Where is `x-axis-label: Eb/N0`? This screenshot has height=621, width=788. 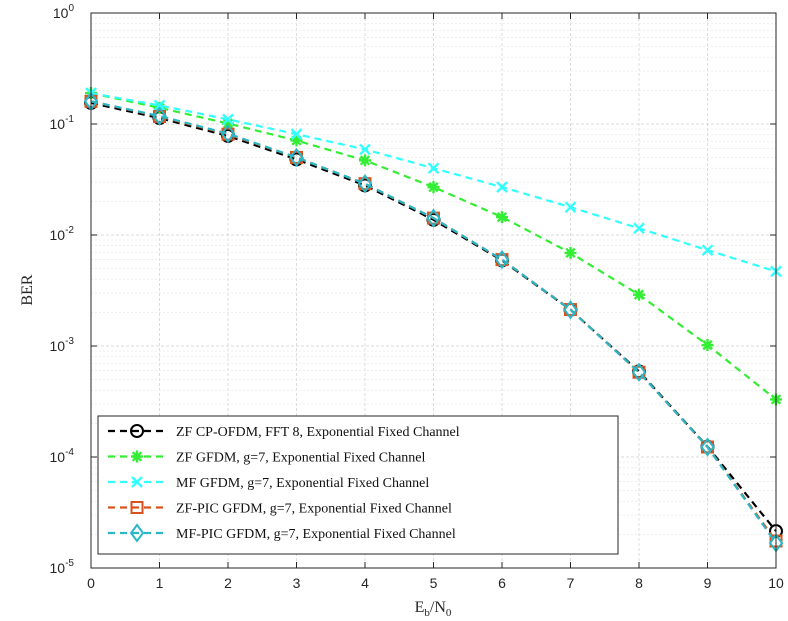 x-axis-label: Eb/N0 is located at coordinates (433, 609).